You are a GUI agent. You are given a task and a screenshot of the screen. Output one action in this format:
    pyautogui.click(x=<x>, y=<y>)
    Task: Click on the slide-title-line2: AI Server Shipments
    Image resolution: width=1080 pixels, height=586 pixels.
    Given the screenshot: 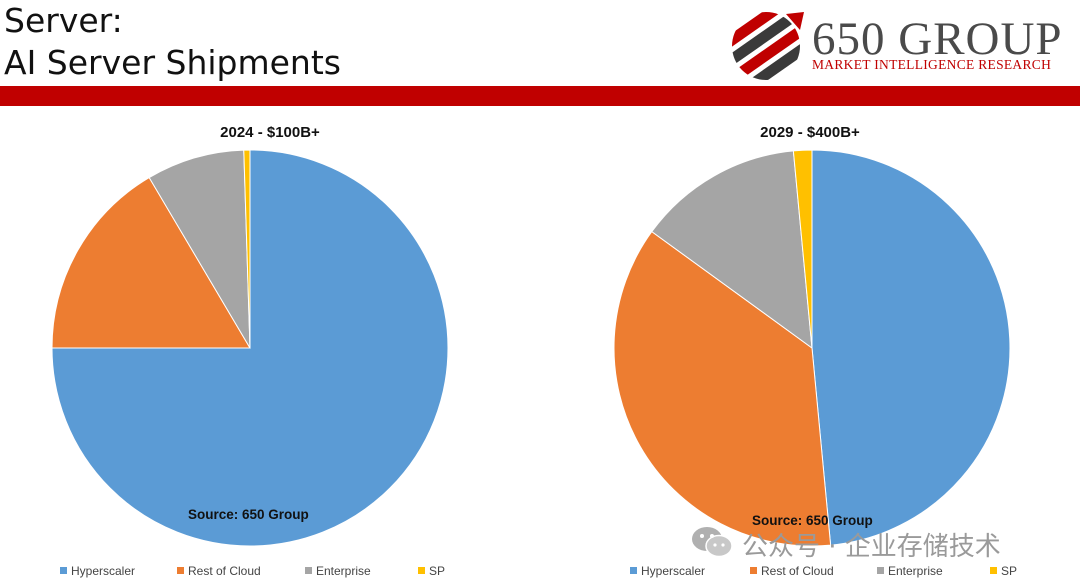 What is the action you would take?
    pyautogui.click(x=172, y=62)
    